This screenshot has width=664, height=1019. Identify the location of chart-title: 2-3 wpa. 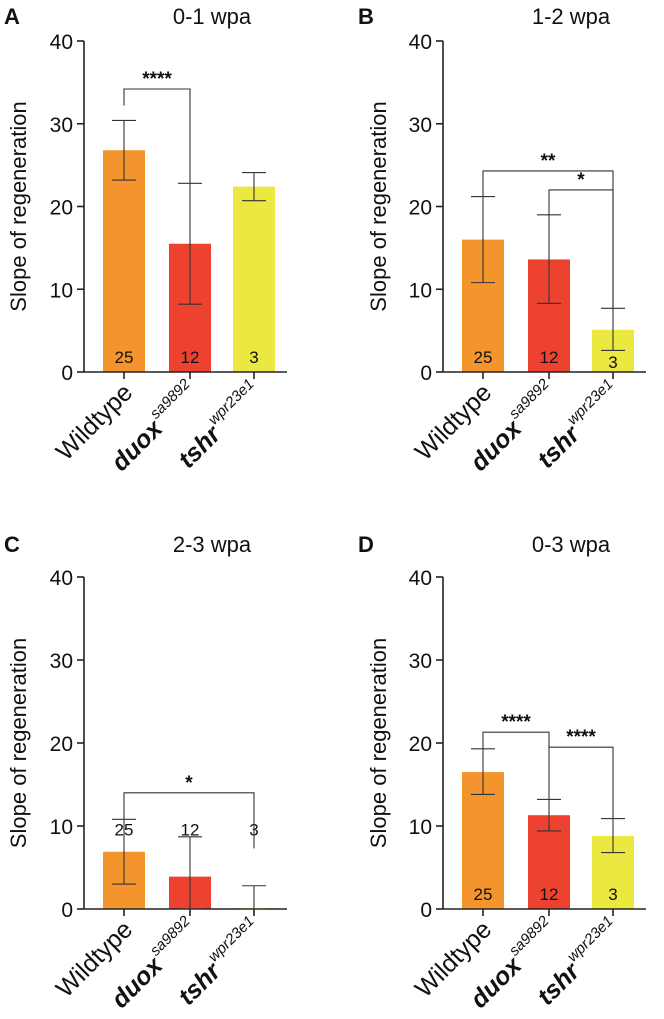
(212, 544).